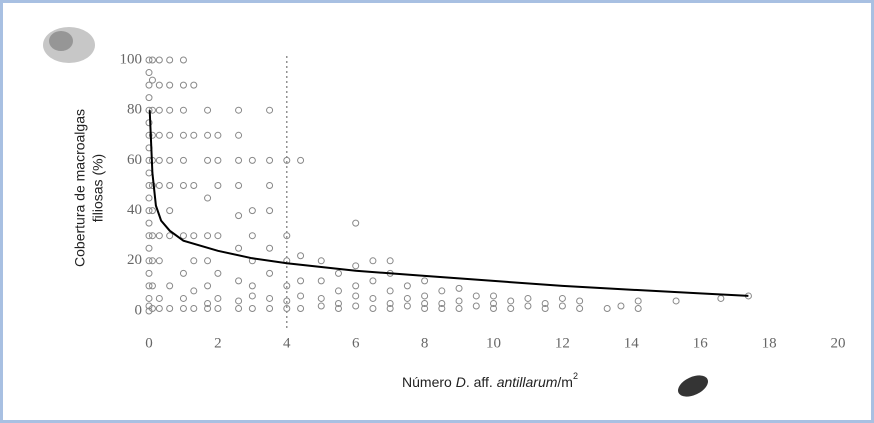 This screenshot has height=423, width=874. I want to click on x-tick-label: 16, so click(701, 343).